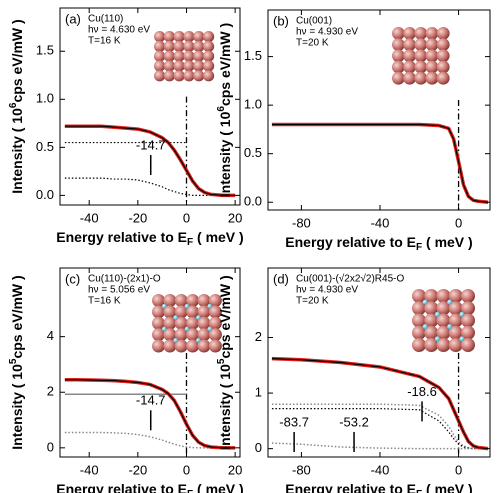 This screenshot has height=493, width=499. What do you see at coordinates (17, 407) in the screenshot?
I see `y-axis-label-part: Intensity ( 10` at bounding box center [17, 407].